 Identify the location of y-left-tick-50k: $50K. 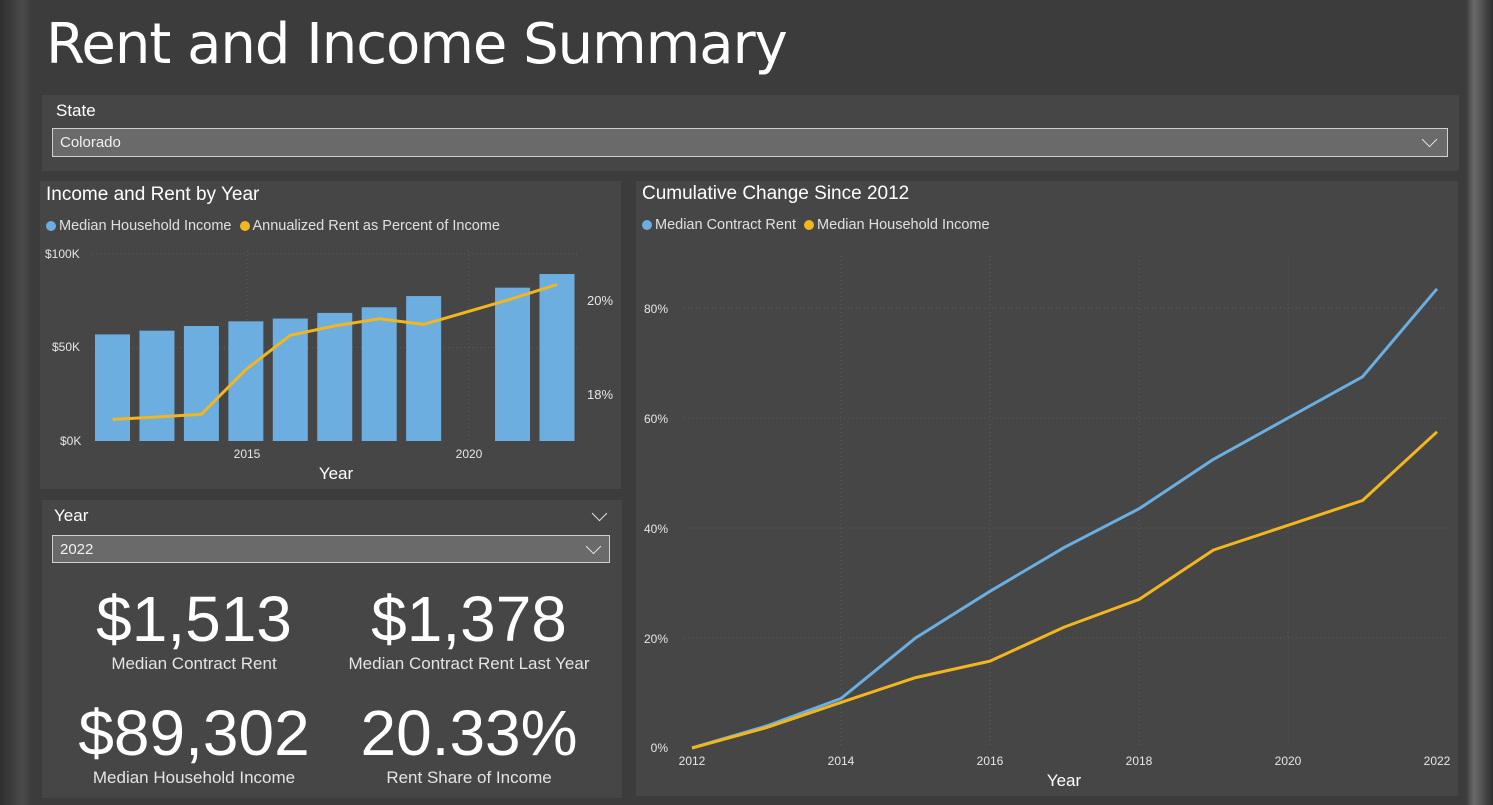
(66, 347).